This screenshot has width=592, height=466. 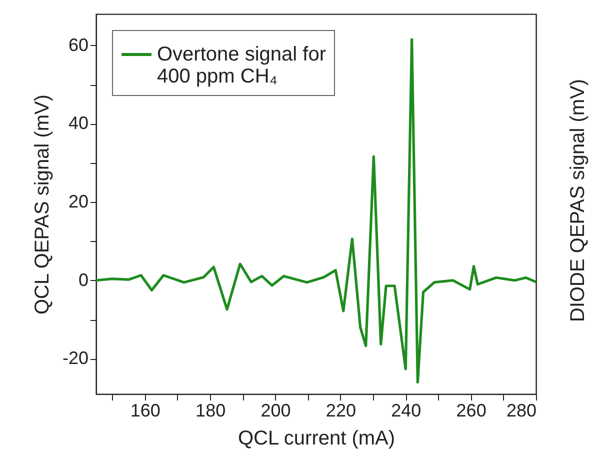 What do you see at coordinates (241, 66) in the screenshot?
I see `legend-label: Overtone signal for 400 ppm CH₄` at bounding box center [241, 66].